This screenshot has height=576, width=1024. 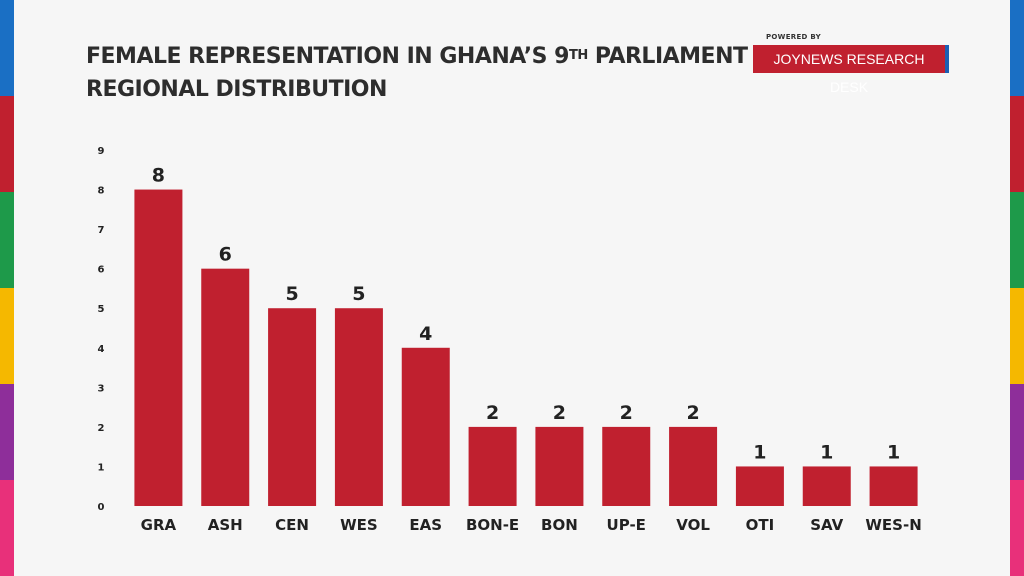 I want to click on data-label: 4, so click(x=425, y=334).